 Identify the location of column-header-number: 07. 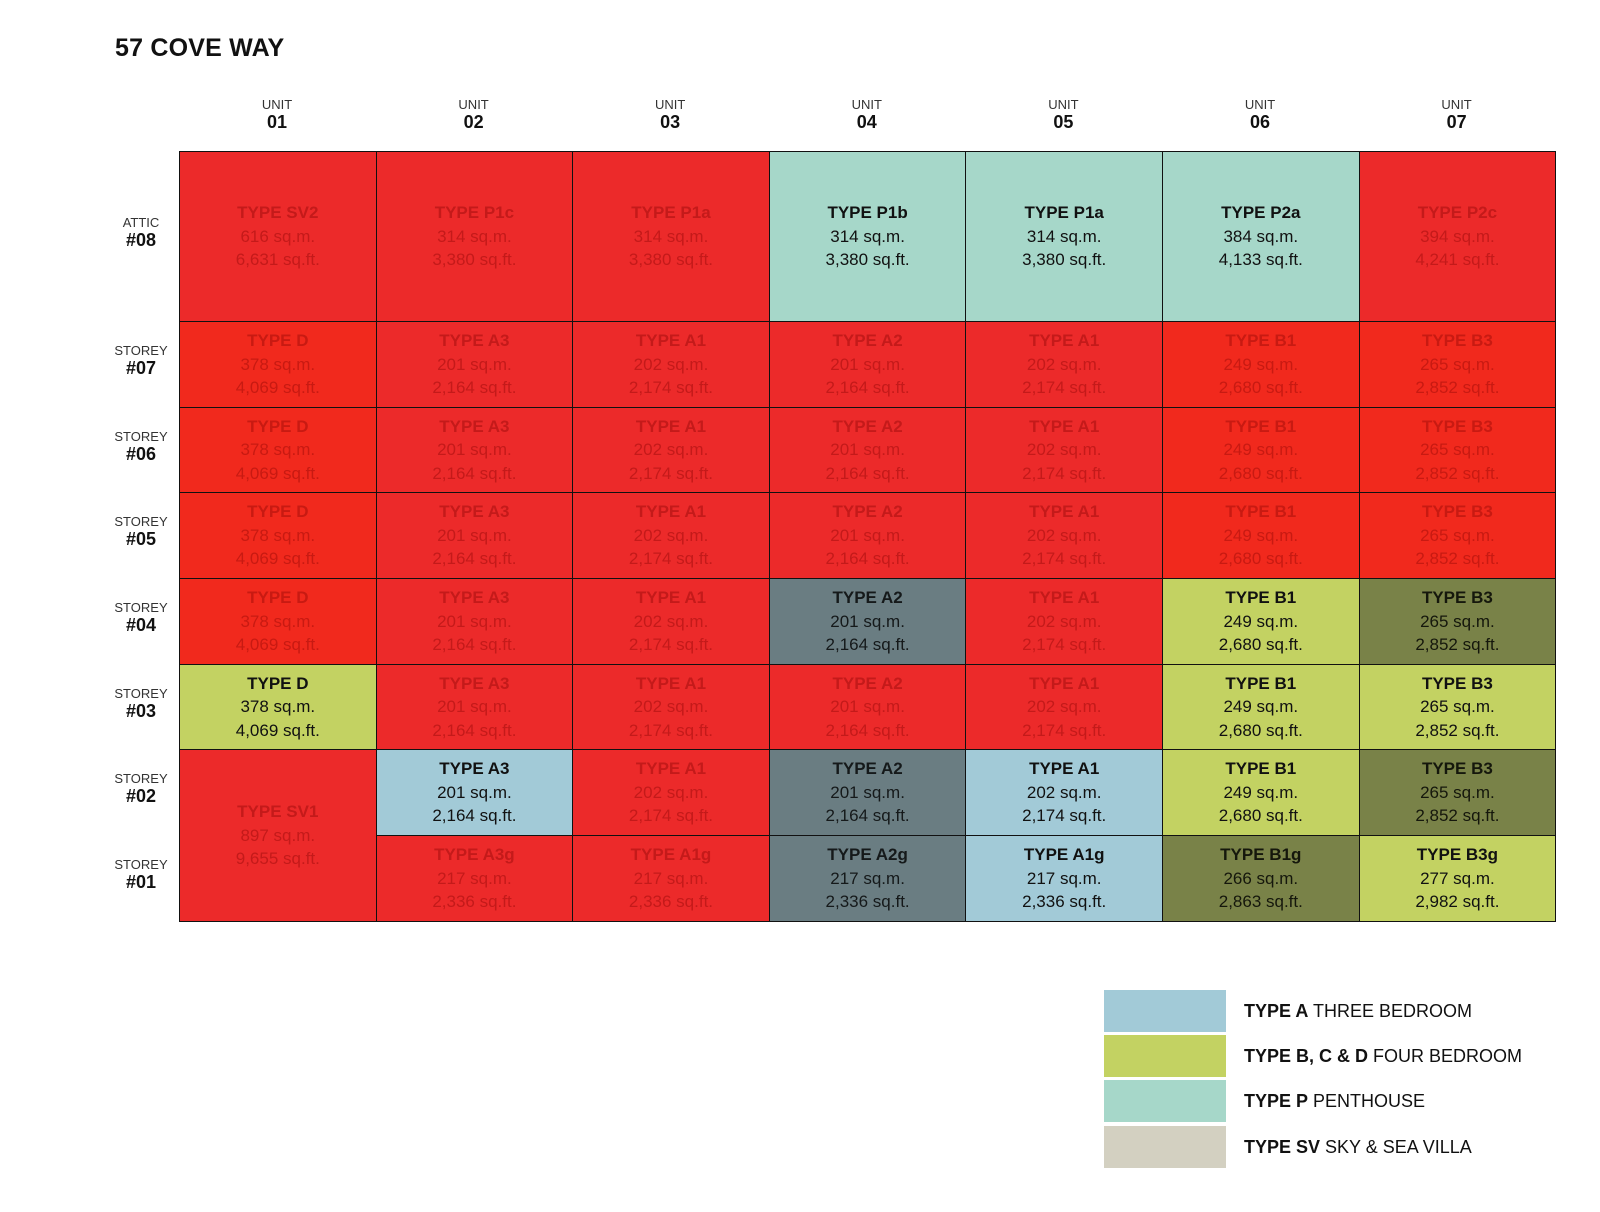
(1456, 122).